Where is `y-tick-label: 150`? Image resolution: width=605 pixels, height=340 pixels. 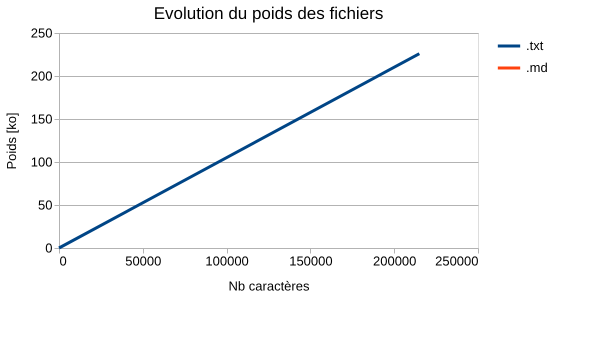 y-tick-label: 150 is located at coordinates (41, 119).